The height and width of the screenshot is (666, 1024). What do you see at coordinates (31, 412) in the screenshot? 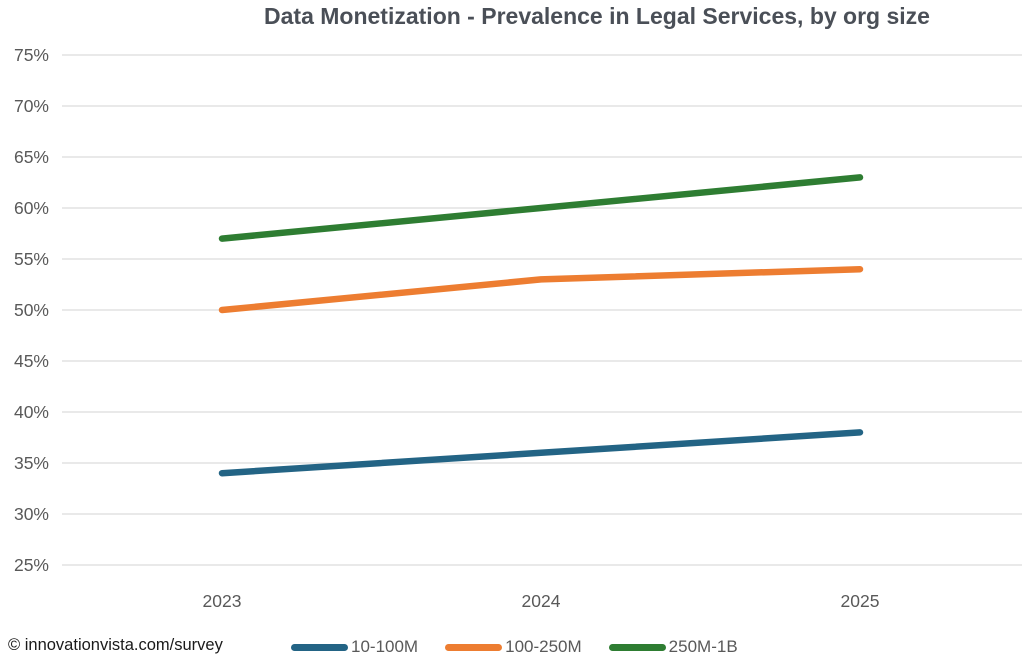
I see `y-tick-label: 40%` at bounding box center [31, 412].